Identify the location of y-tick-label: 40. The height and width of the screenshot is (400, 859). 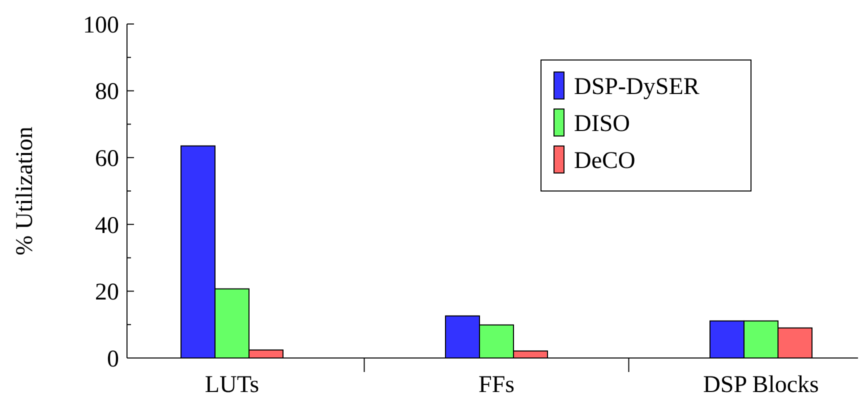
(107, 225).